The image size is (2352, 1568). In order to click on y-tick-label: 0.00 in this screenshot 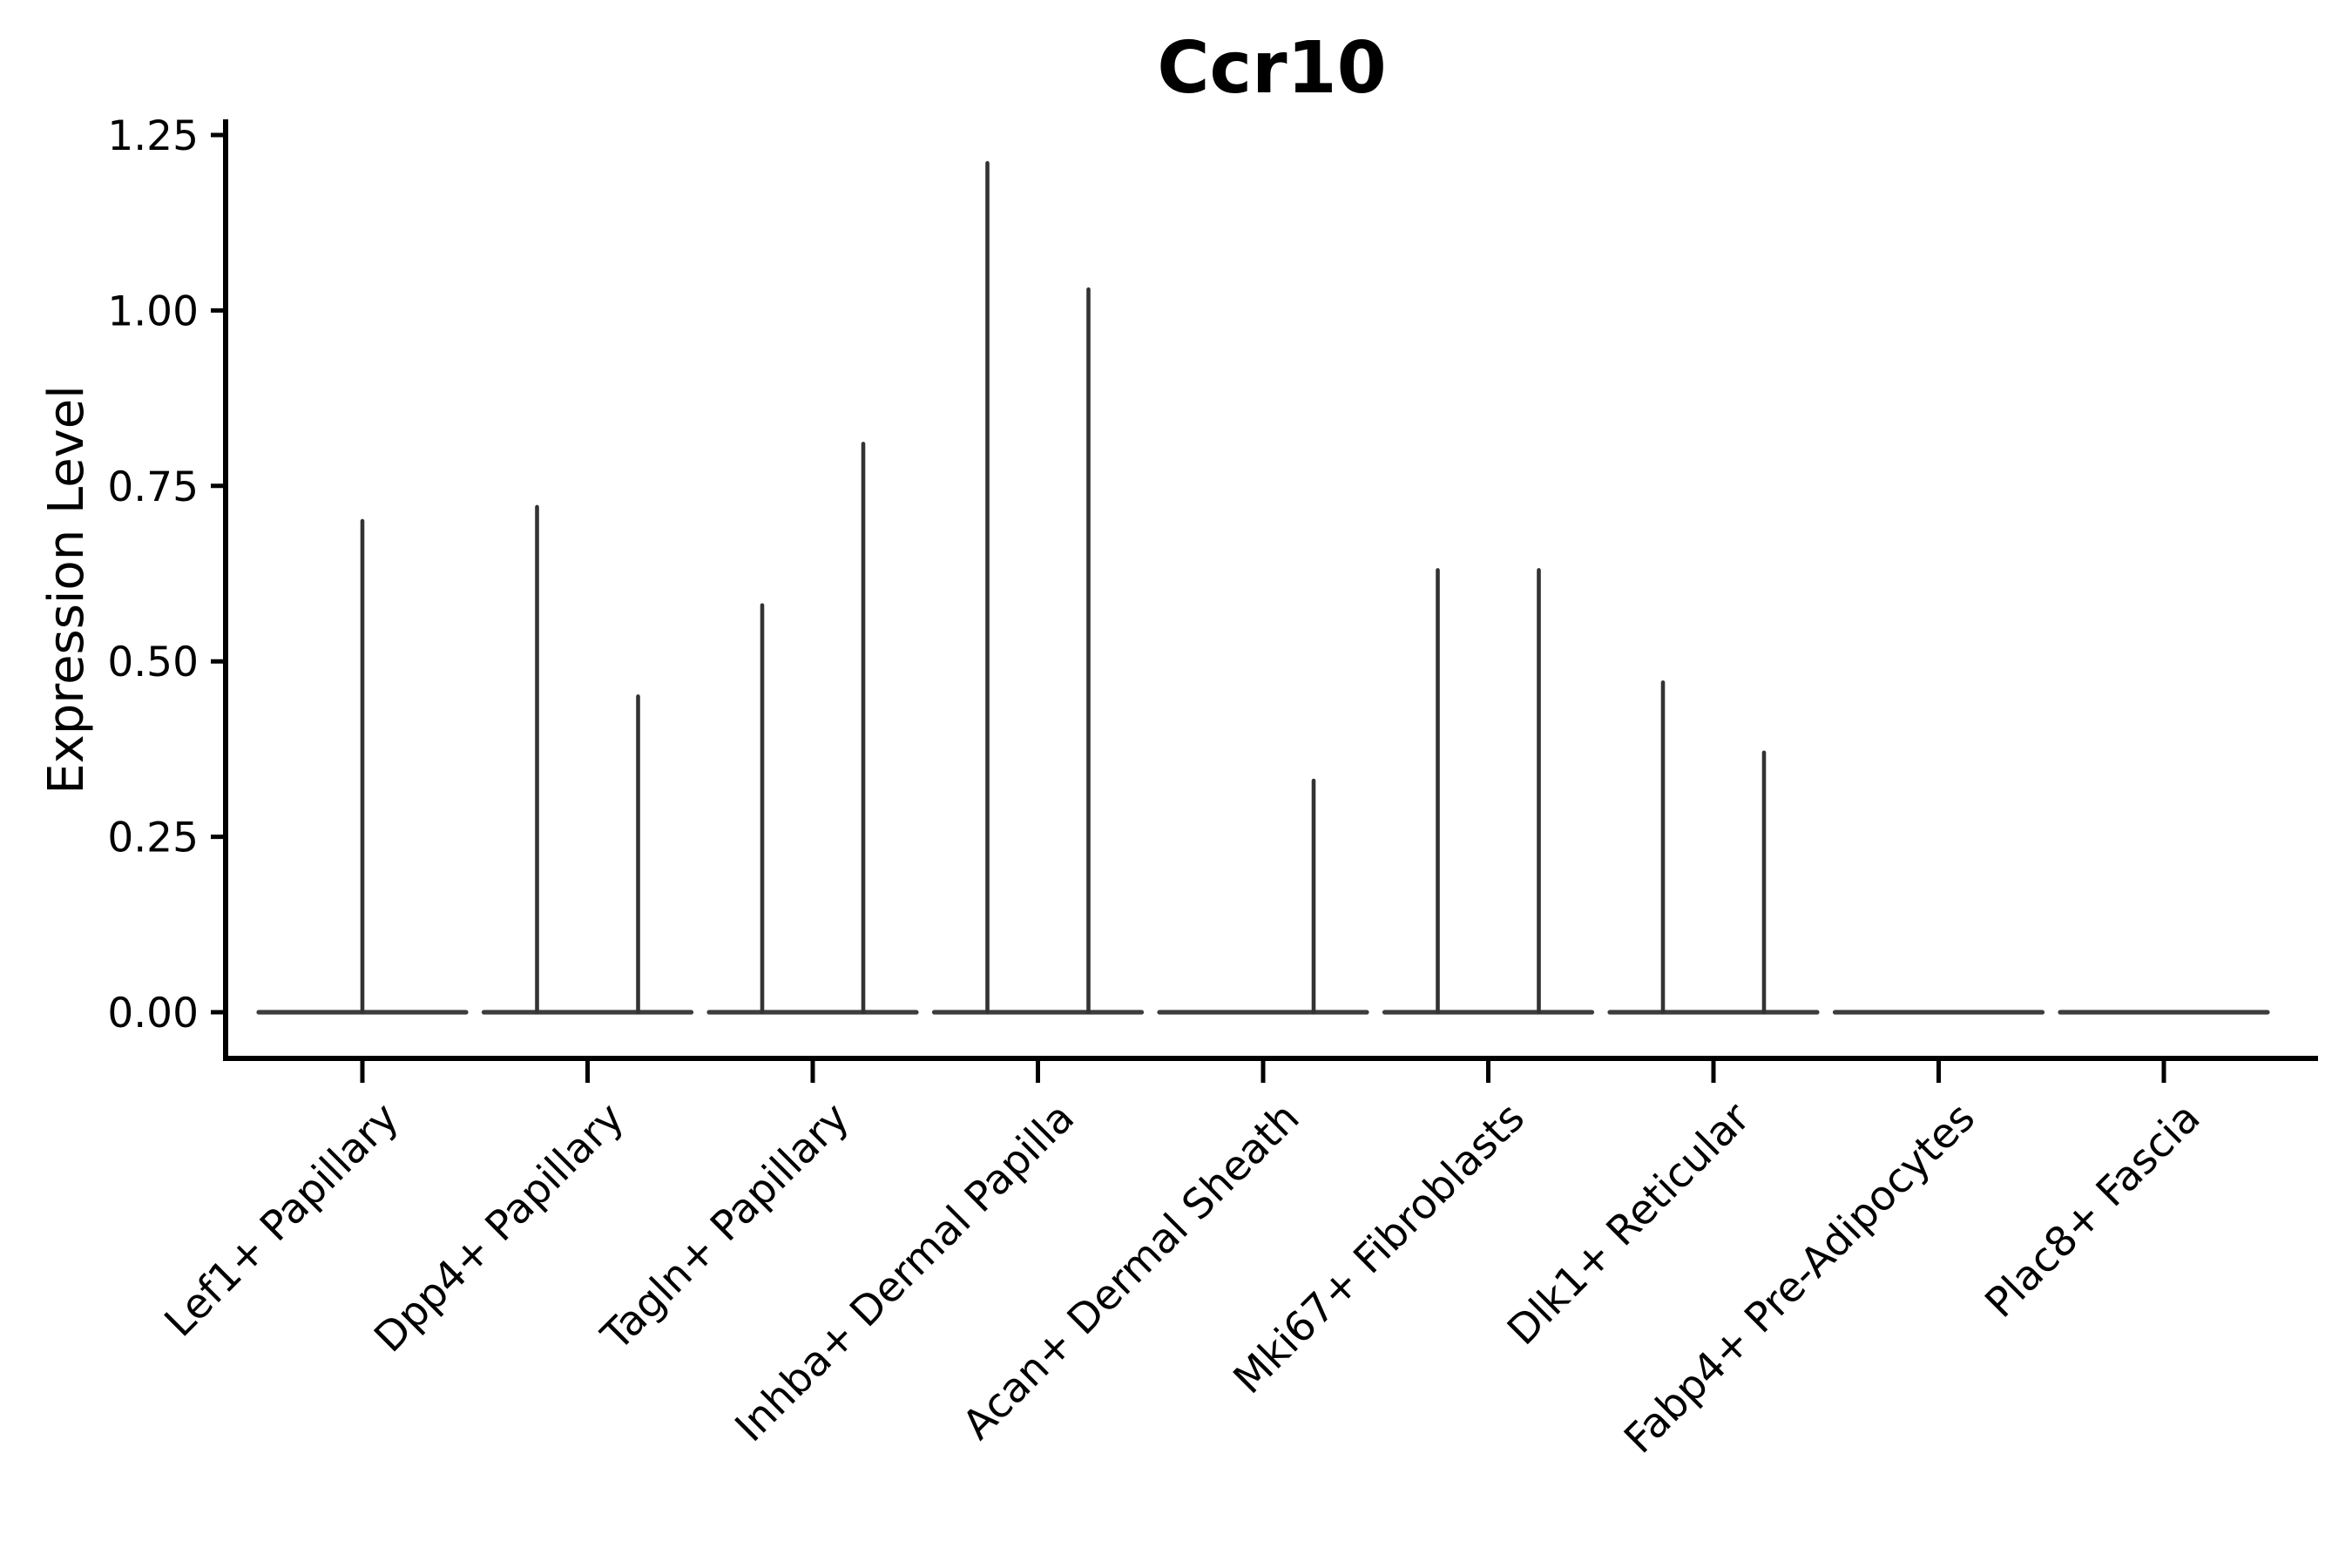, I will do `click(153, 1014)`.